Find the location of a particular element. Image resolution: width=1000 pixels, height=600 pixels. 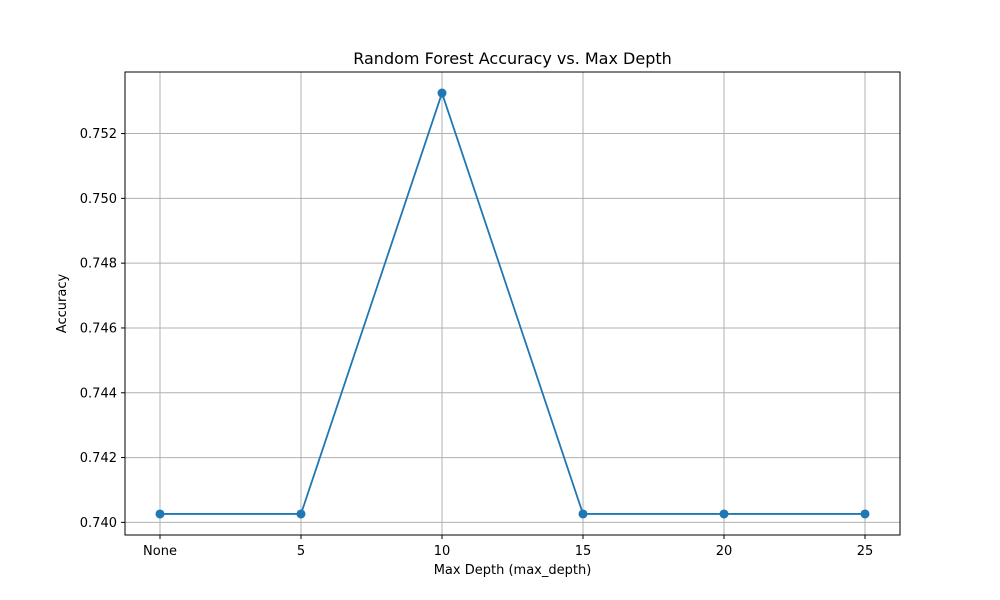

y-axis-ticks: 0.740 0.742 0.744 0.746 0.748 0.750 0.752 is located at coordinates (102, 329).